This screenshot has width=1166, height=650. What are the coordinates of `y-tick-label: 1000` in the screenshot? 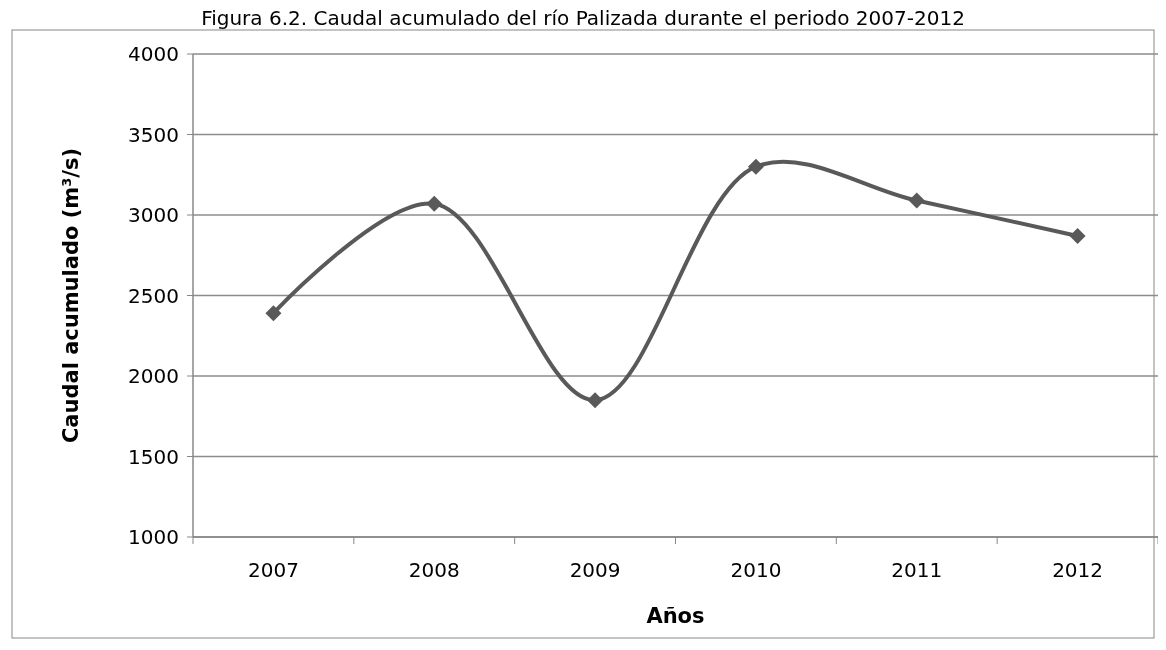 It's located at (153, 537).